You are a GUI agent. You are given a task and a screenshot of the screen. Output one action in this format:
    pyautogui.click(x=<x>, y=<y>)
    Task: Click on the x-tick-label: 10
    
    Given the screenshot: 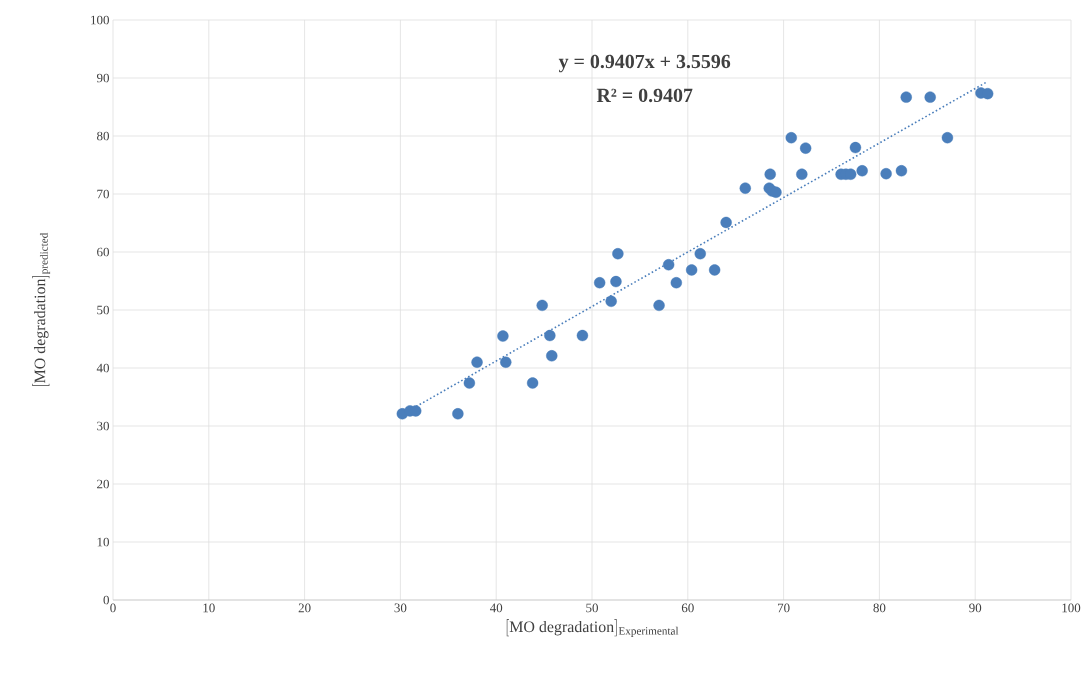 What is the action you would take?
    pyautogui.click(x=209, y=608)
    